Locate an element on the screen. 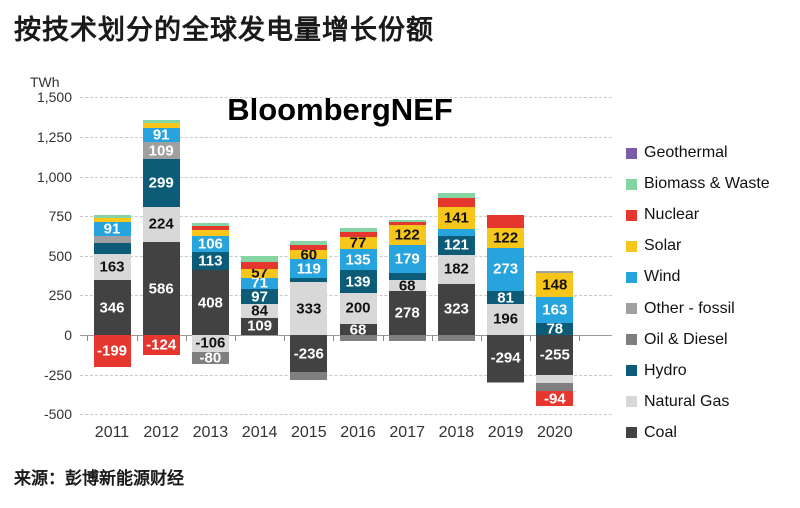  y-axis-tick-label: 1,250 is located at coordinates (54, 136).